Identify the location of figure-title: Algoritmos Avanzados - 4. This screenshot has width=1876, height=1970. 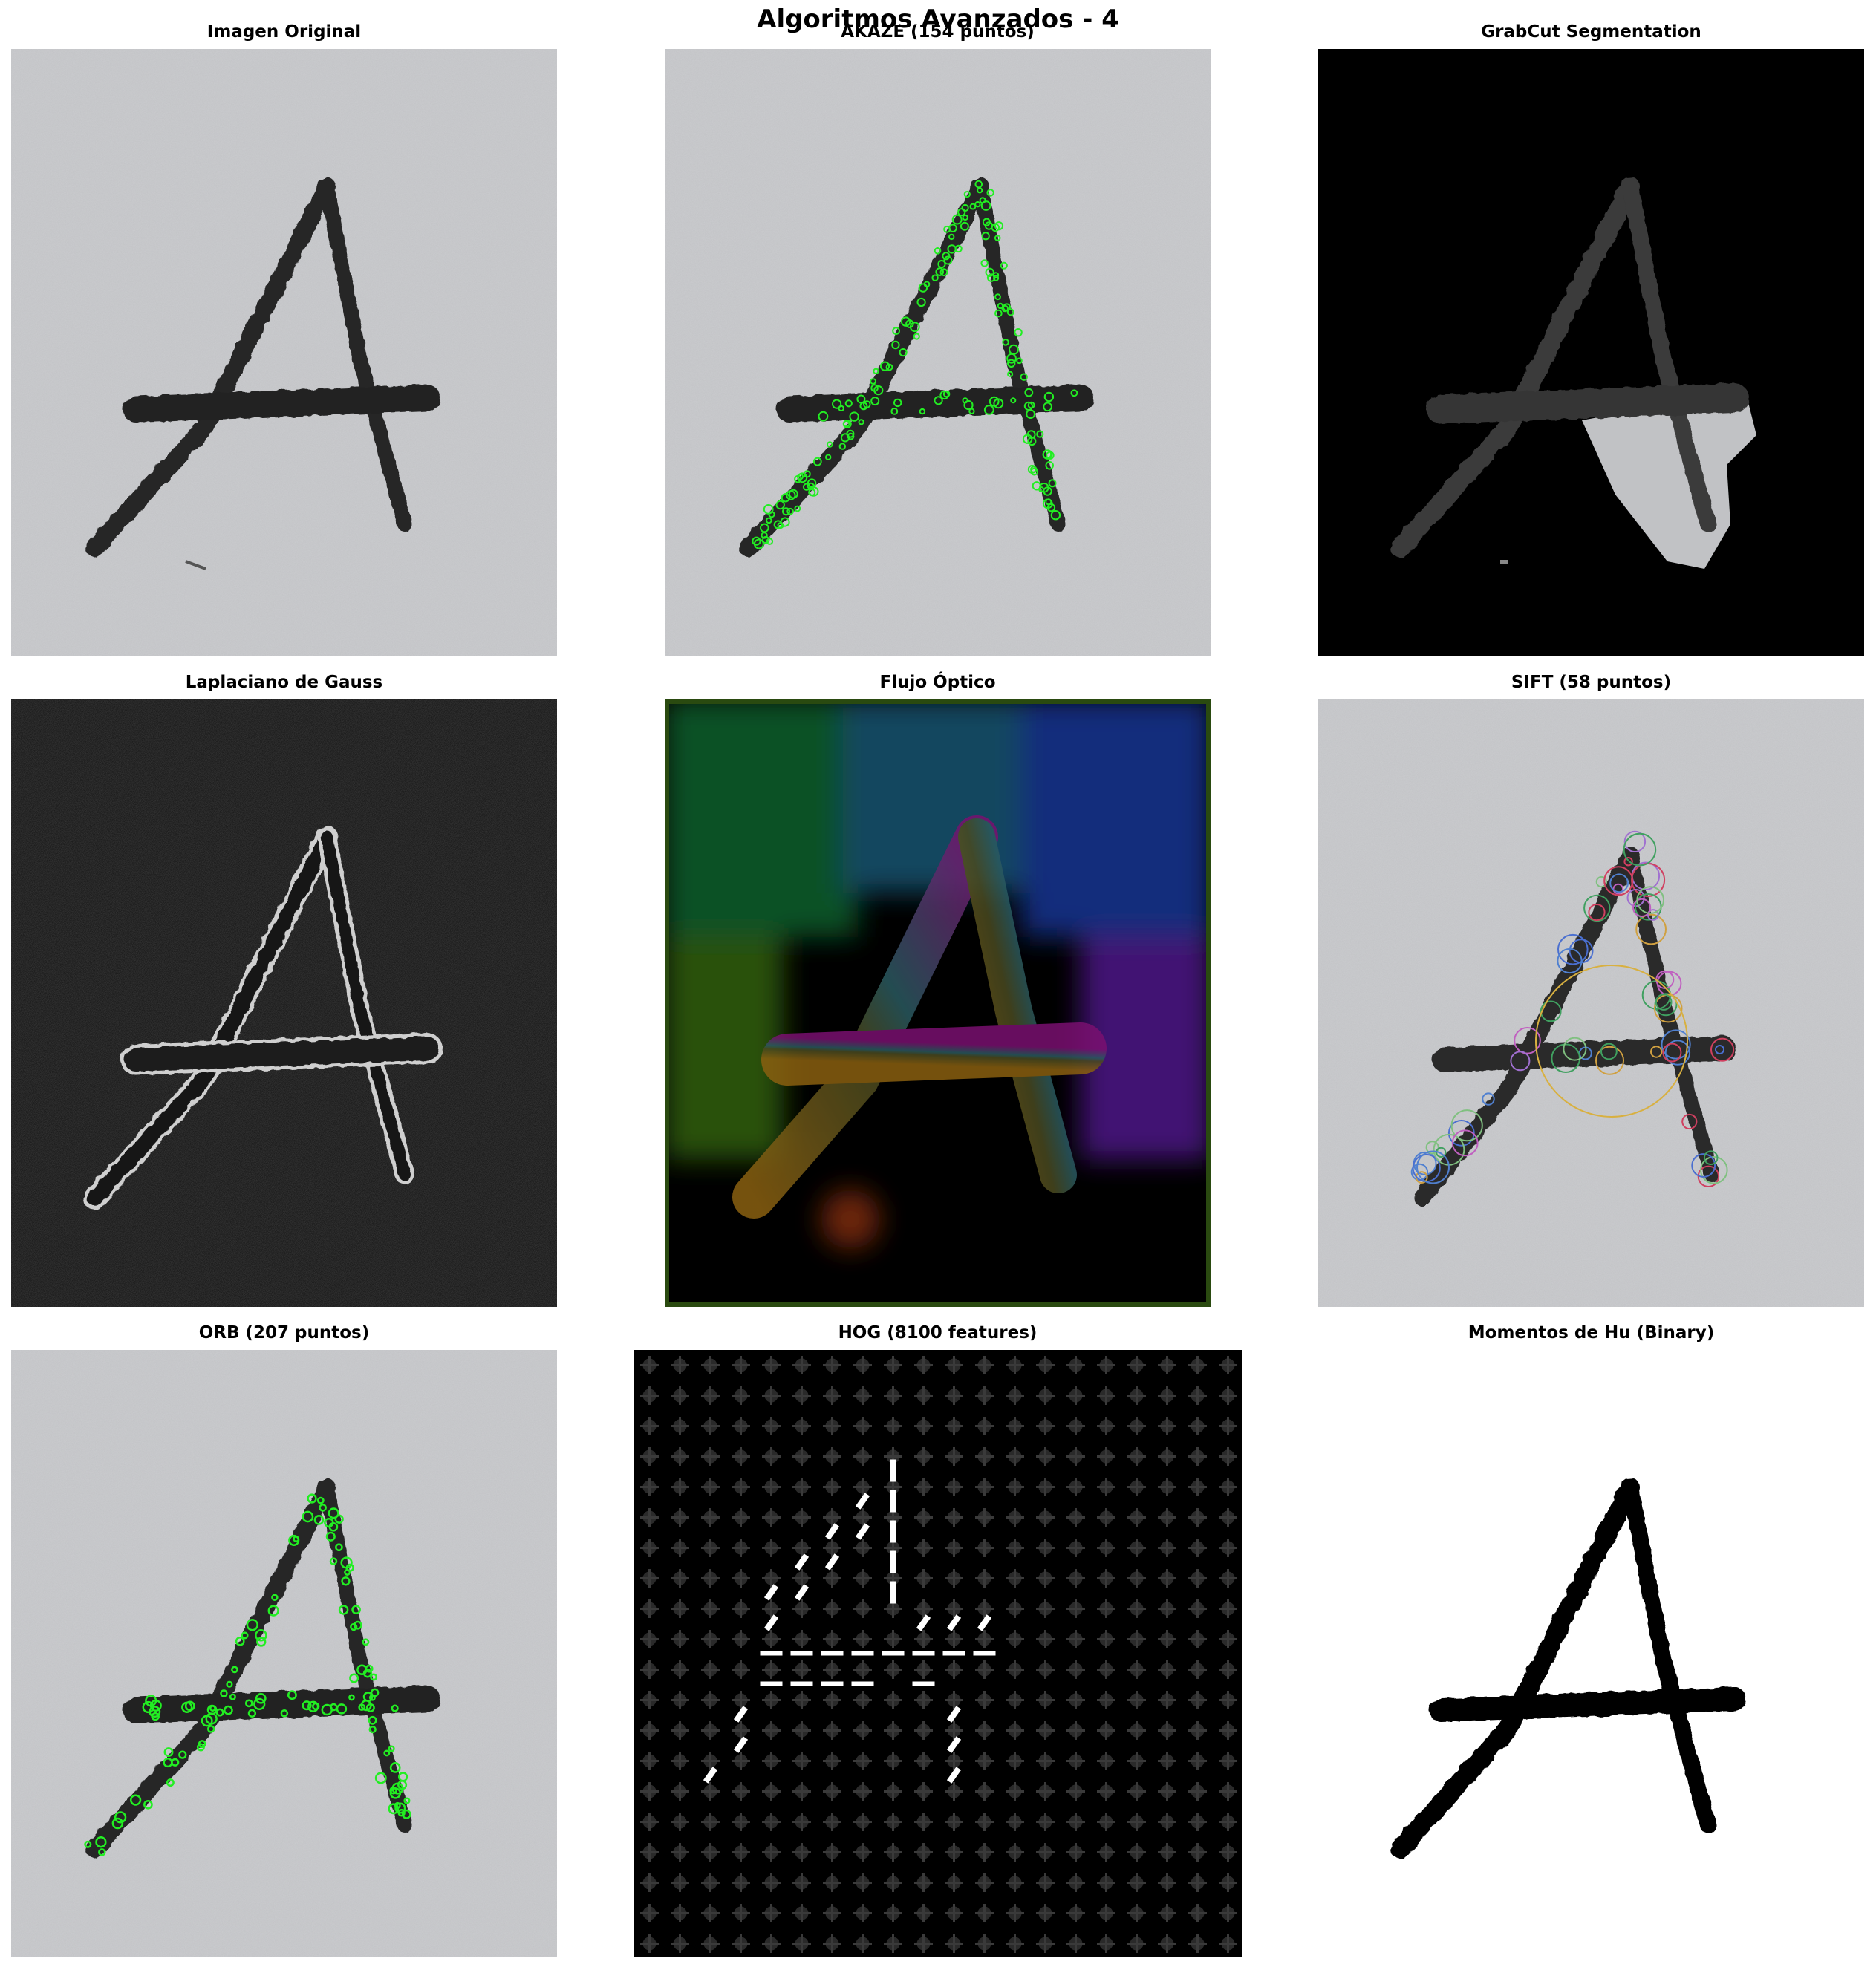
(938, 19).